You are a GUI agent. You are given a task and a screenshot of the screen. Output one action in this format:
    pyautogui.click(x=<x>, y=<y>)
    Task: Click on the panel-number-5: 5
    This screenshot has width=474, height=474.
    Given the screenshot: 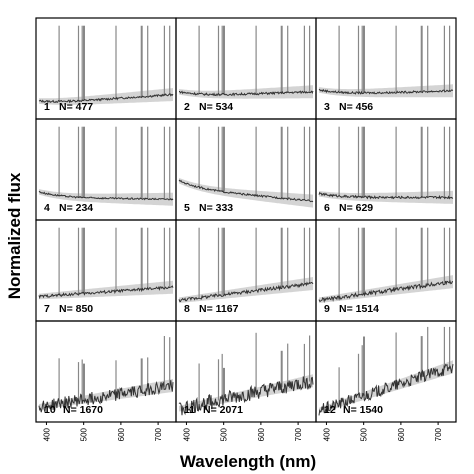 What is the action you would take?
    pyautogui.click(x=187, y=208)
    